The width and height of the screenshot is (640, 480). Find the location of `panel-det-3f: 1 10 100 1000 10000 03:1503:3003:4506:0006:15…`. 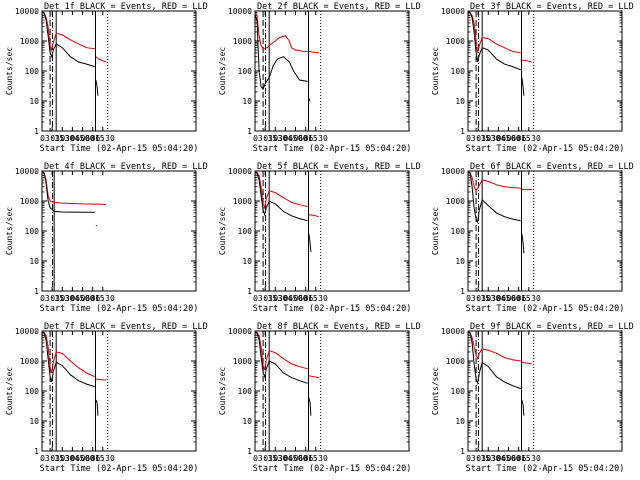

panel-det-3f: 1 10 100 1000 10000 03:1503:3003:4506:0006:15… is located at coordinates (532, 78).